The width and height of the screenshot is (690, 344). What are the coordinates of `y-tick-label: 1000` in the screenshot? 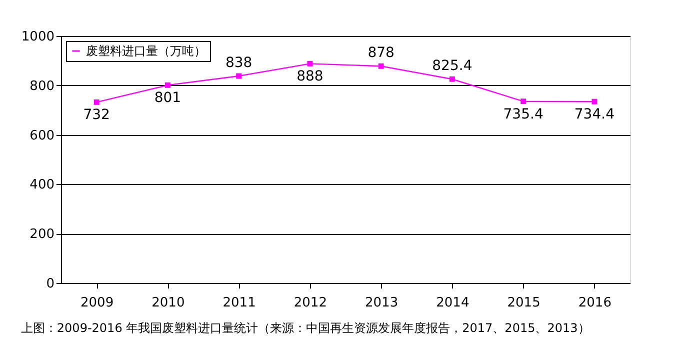 It's located at (37, 37).